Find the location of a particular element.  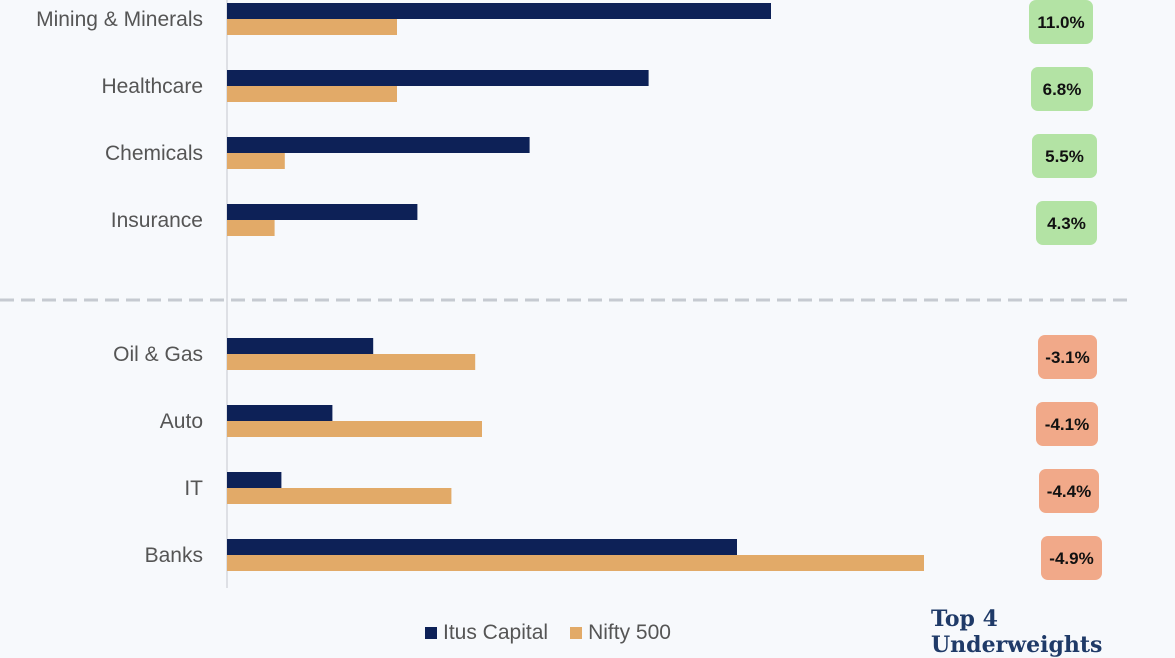

category-label: Healthcare is located at coordinates (152, 86).